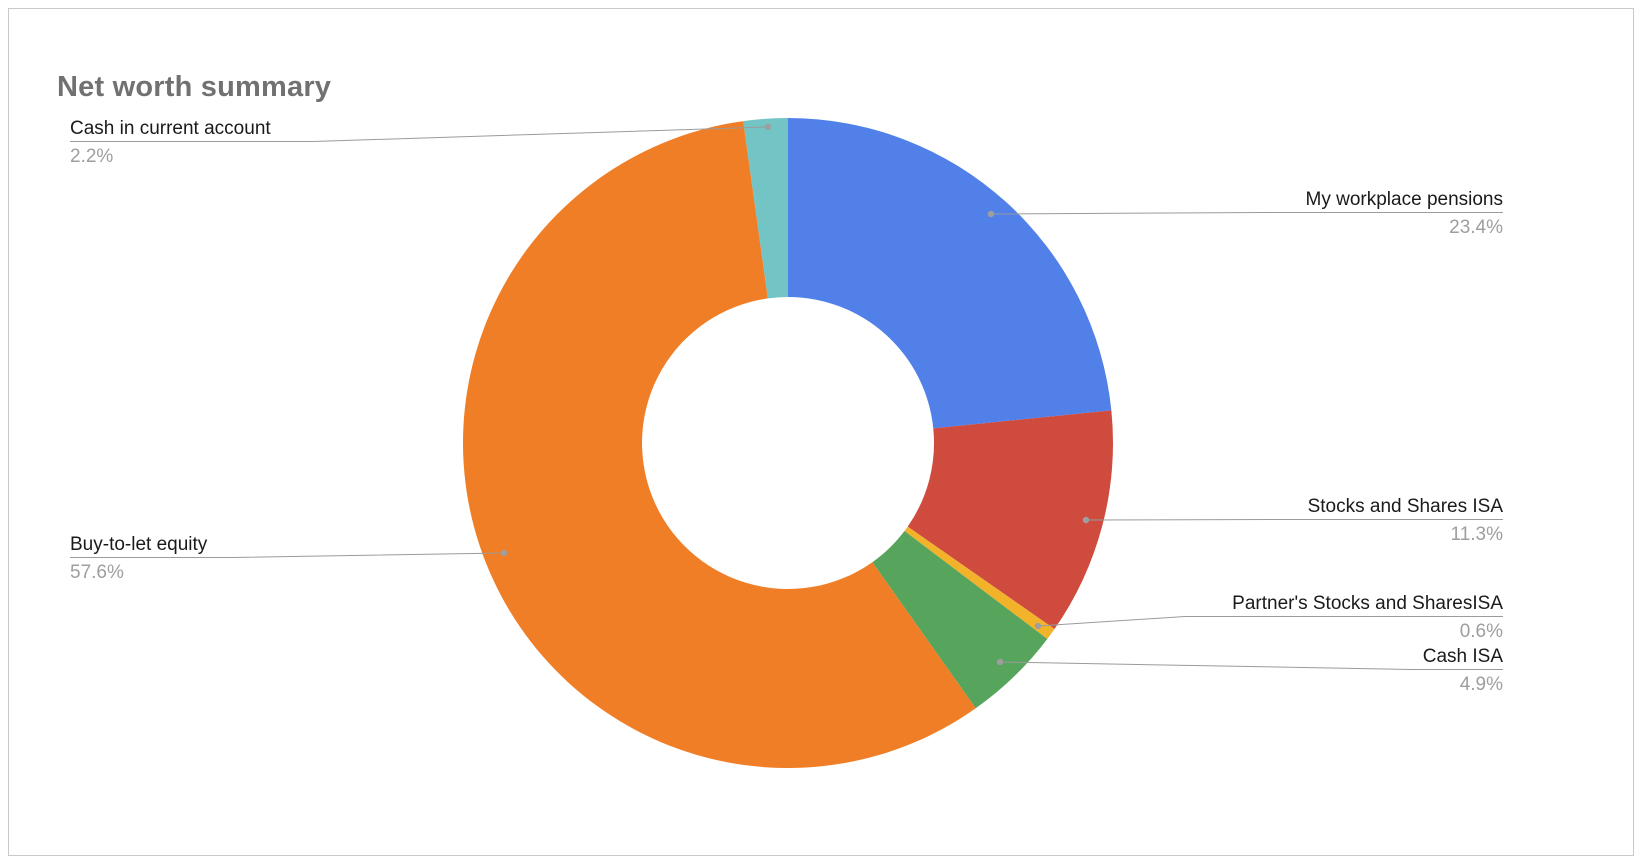 This screenshot has height=864, width=1642. I want to click on slice-label: Cash ISA, so click(1462, 656).